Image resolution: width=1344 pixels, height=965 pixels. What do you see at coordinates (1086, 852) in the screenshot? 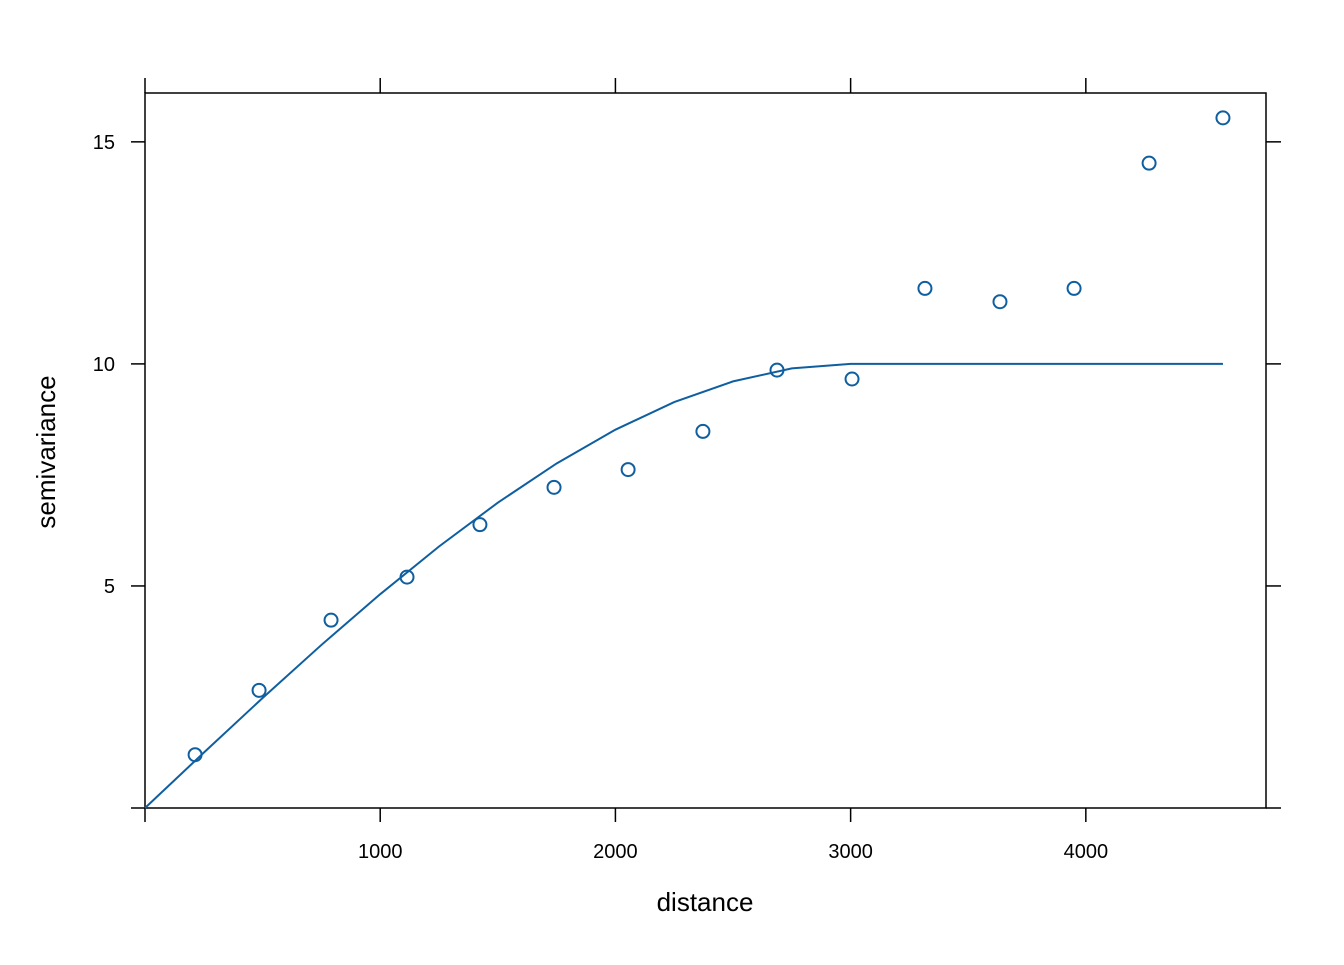
I see `x-tick-label: 4000` at bounding box center [1086, 852].